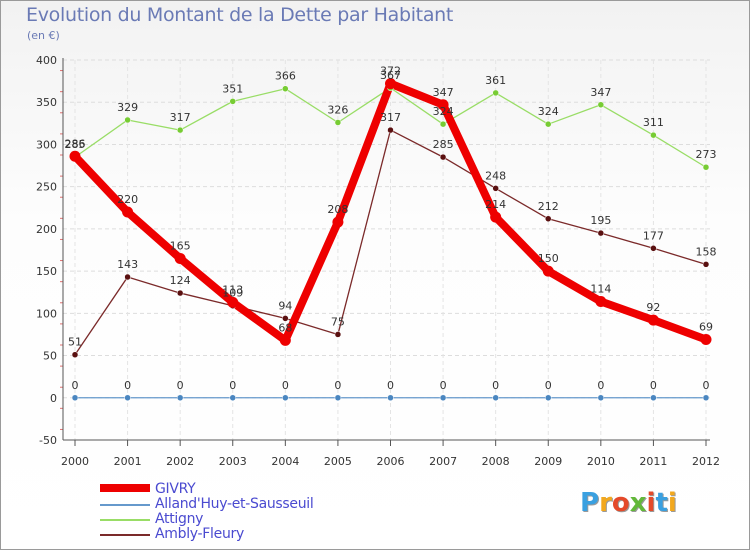 The width and height of the screenshot is (750, 550). I want to click on data-label: 158, so click(706, 251).